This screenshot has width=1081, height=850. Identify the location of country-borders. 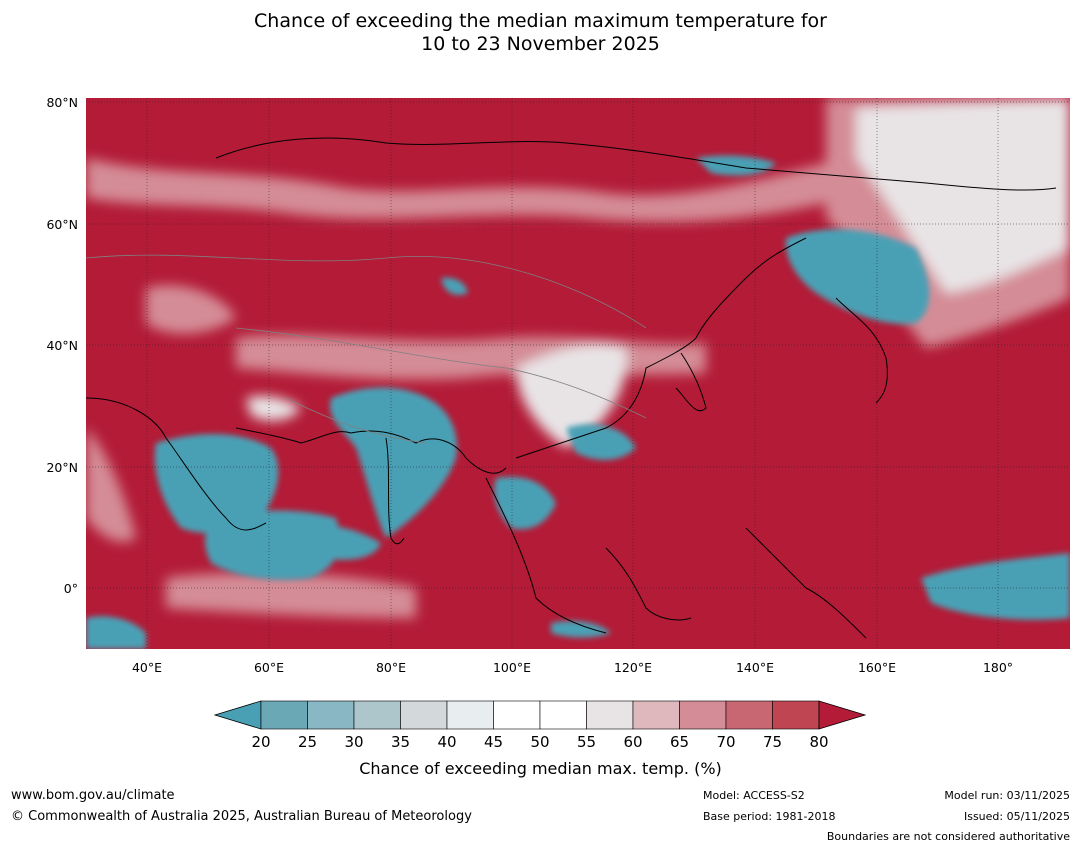
(366, 349).